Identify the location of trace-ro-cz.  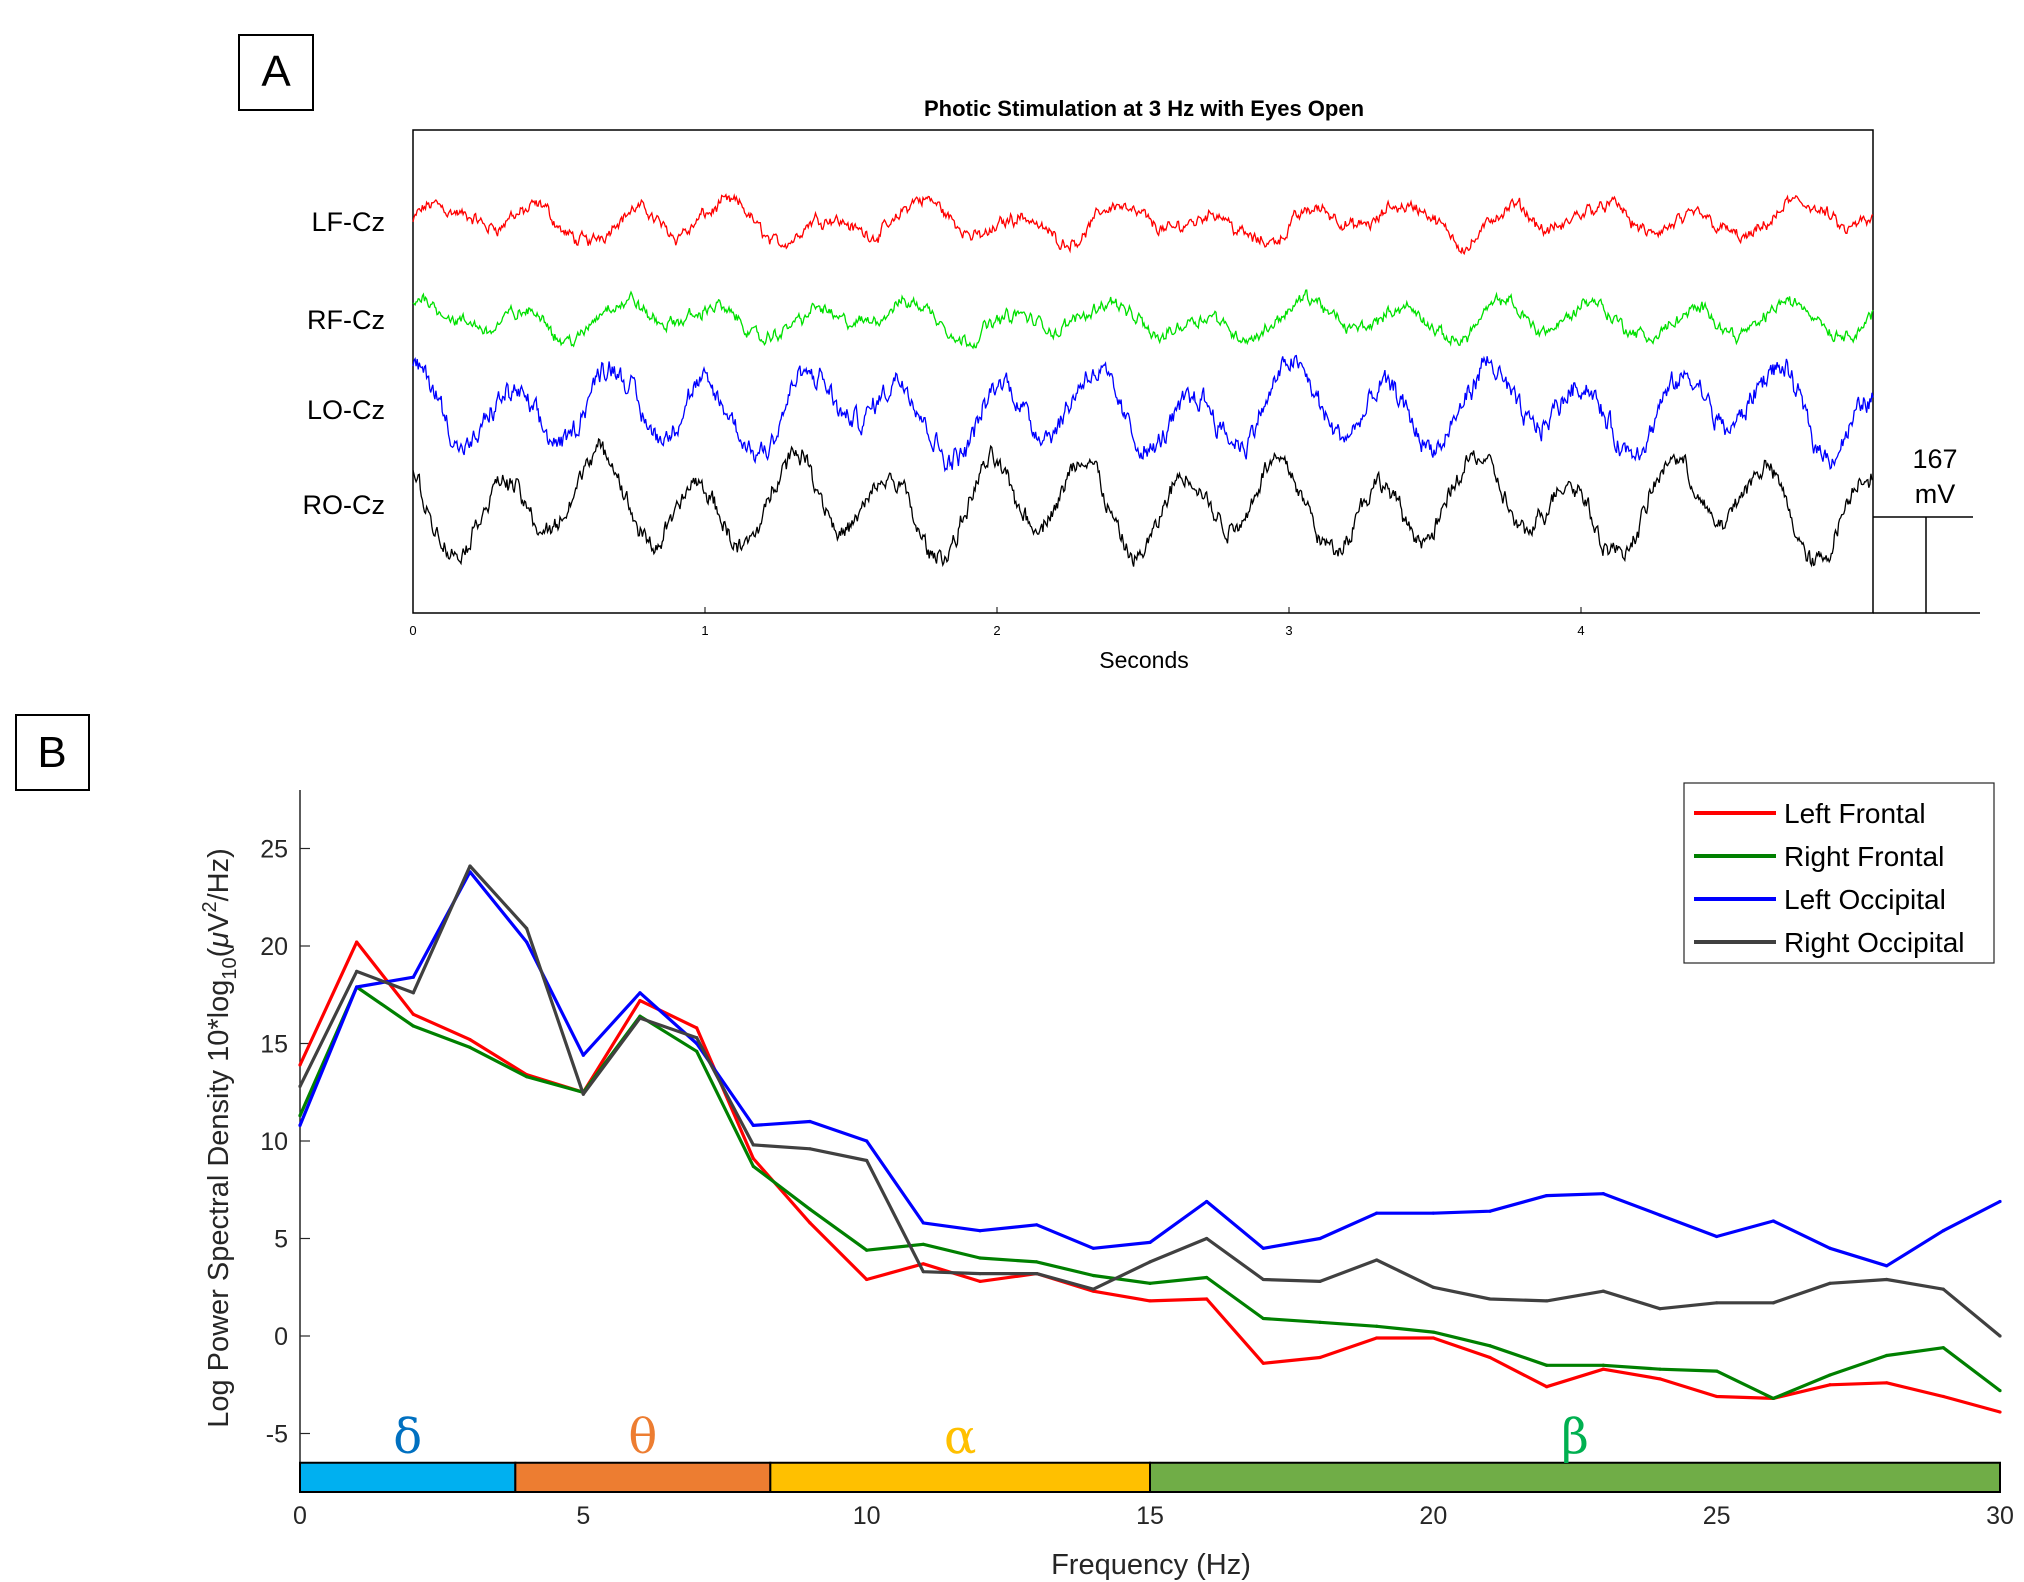
(1143, 502).